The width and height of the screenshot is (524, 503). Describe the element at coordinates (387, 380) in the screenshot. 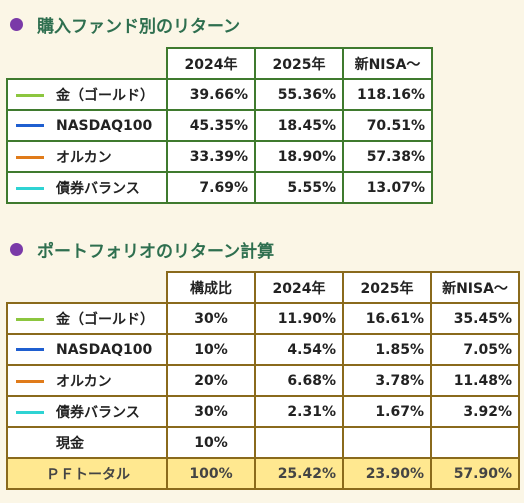

I see `value-cell: 3.78%` at that location.